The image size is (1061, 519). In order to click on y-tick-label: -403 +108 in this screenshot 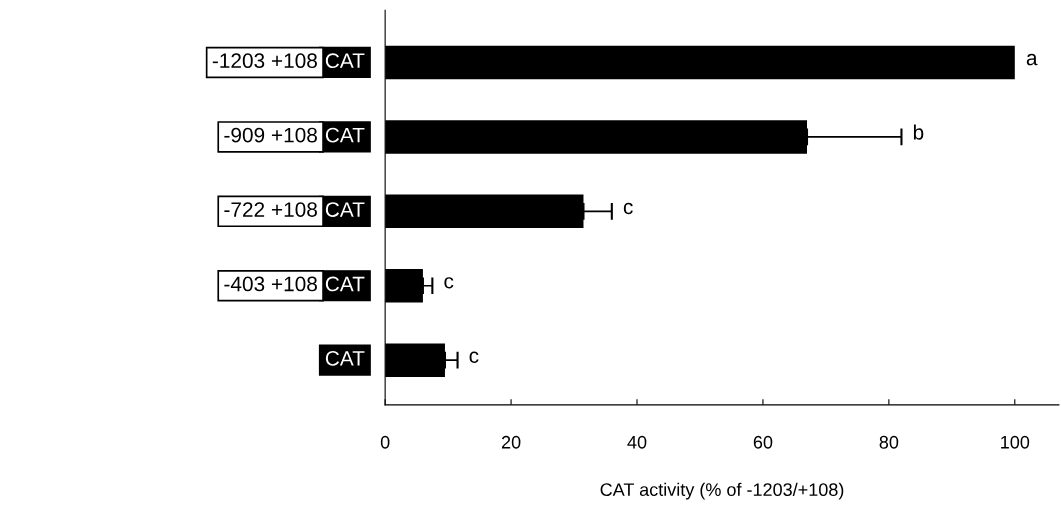, I will do `click(270, 284)`.